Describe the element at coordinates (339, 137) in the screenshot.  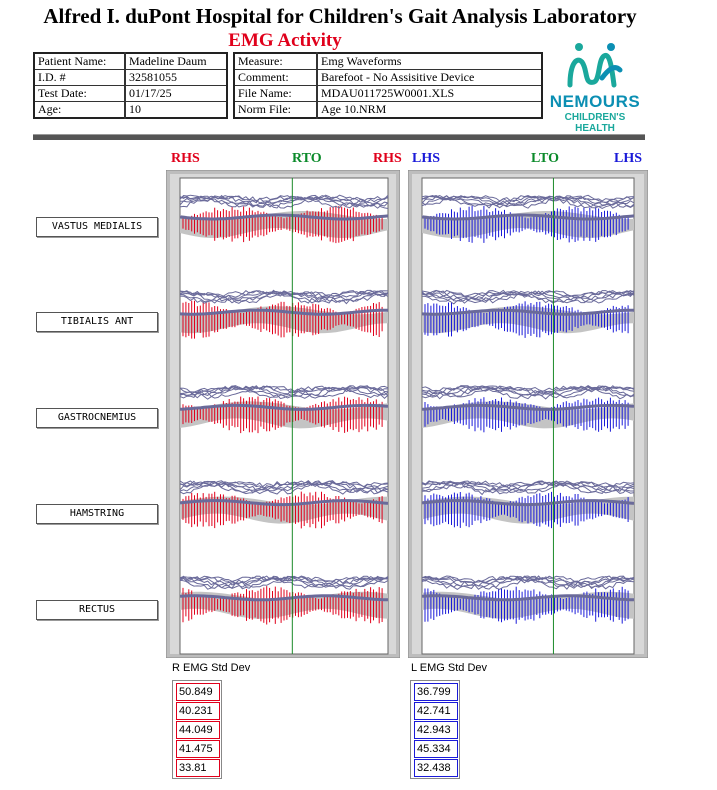
I see `header-separator` at that location.